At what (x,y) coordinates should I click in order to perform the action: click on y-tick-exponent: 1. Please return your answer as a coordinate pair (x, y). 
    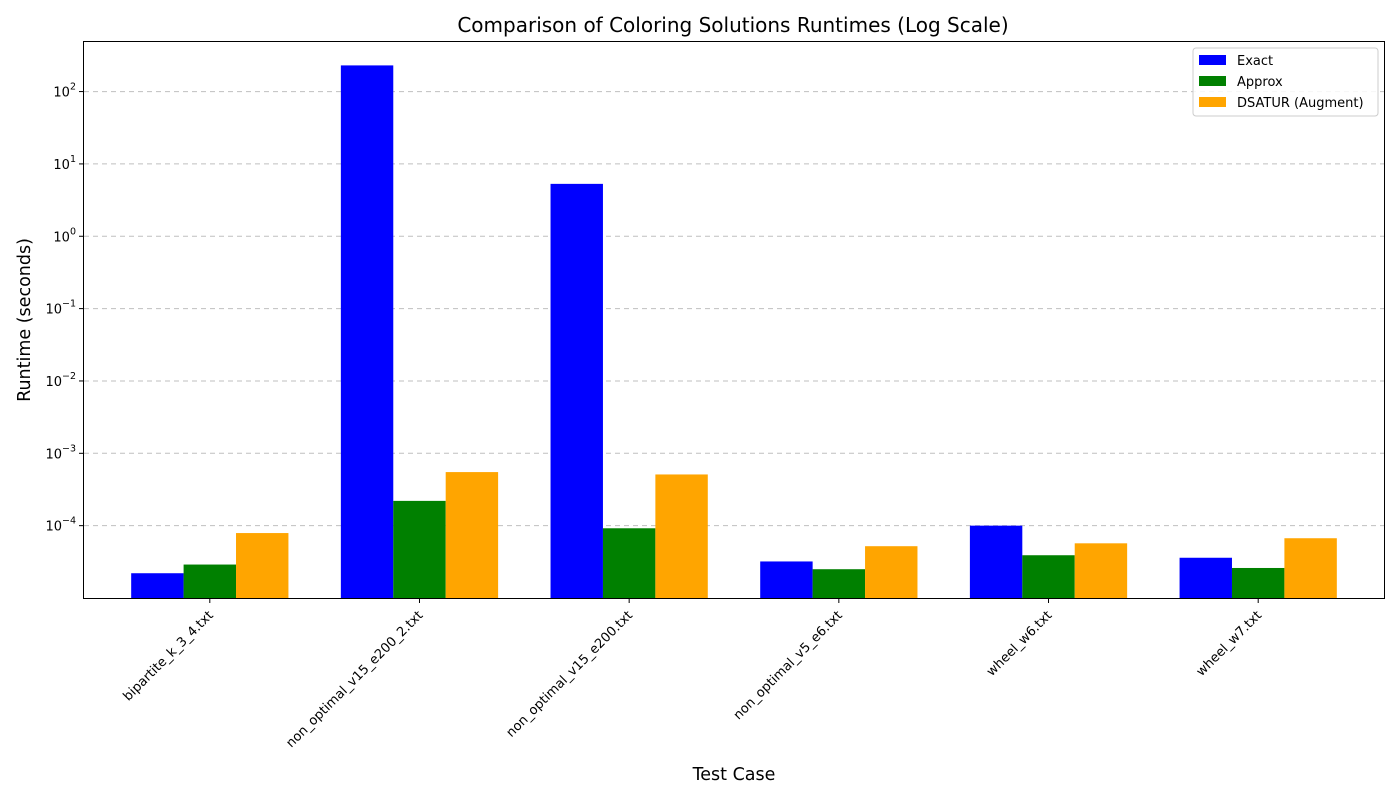
    Looking at the image, I should click on (73, 159).